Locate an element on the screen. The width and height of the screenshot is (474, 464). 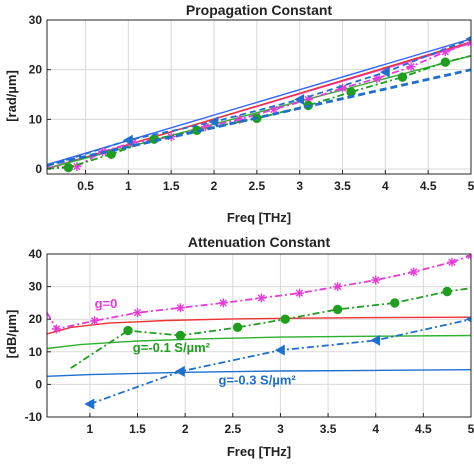
y-tick-label: 40 is located at coordinates (36, 254).